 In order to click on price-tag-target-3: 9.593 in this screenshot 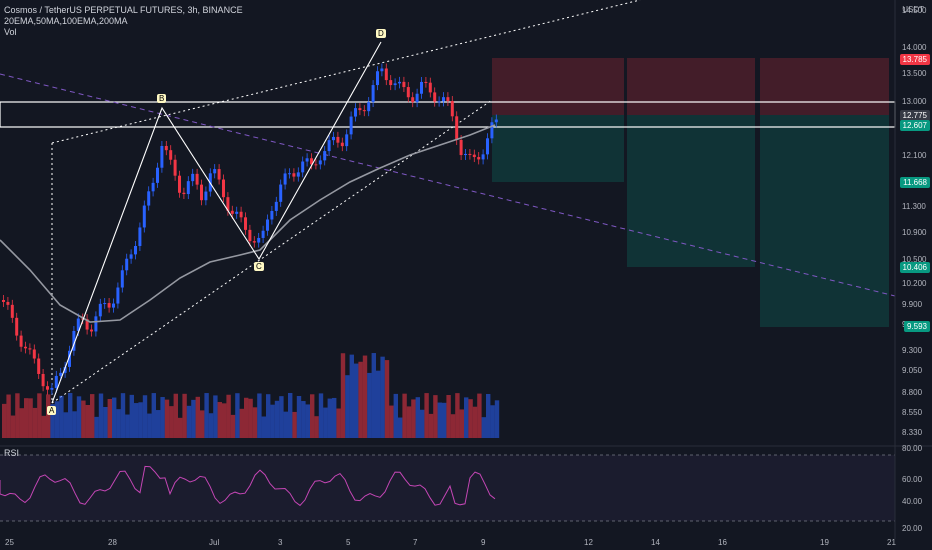, I will do `click(916, 326)`.